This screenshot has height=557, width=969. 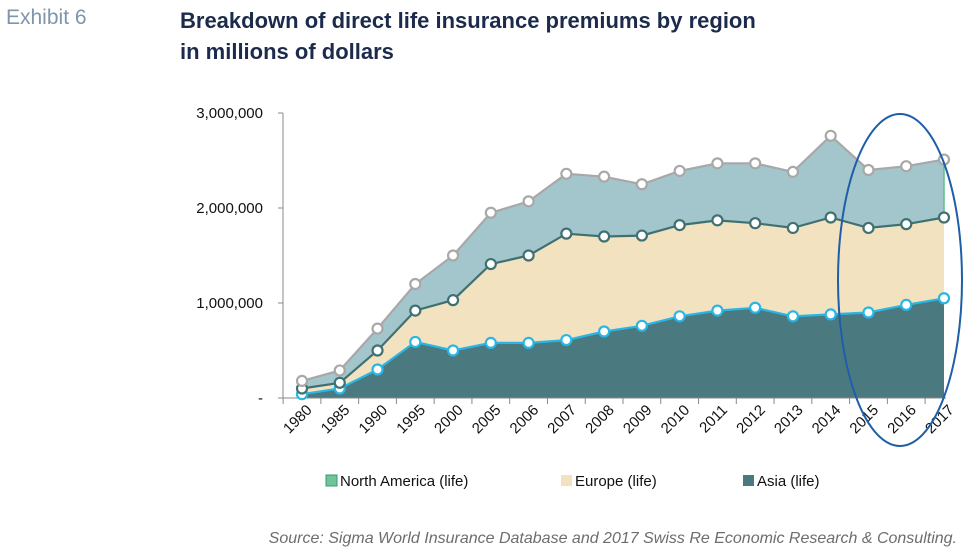 I want to click on x-tick-label: 2006, so click(x=525, y=420).